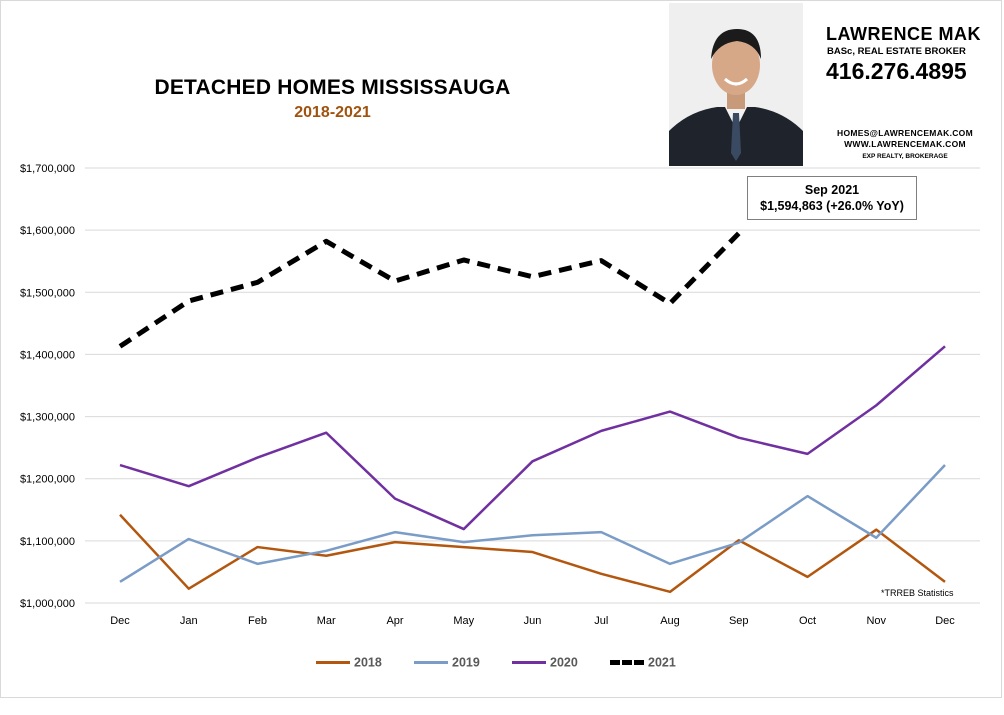  Describe the element at coordinates (332, 87) in the screenshot. I see `chart-title: DETACHED HOMES MISSISSAUGA` at that location.